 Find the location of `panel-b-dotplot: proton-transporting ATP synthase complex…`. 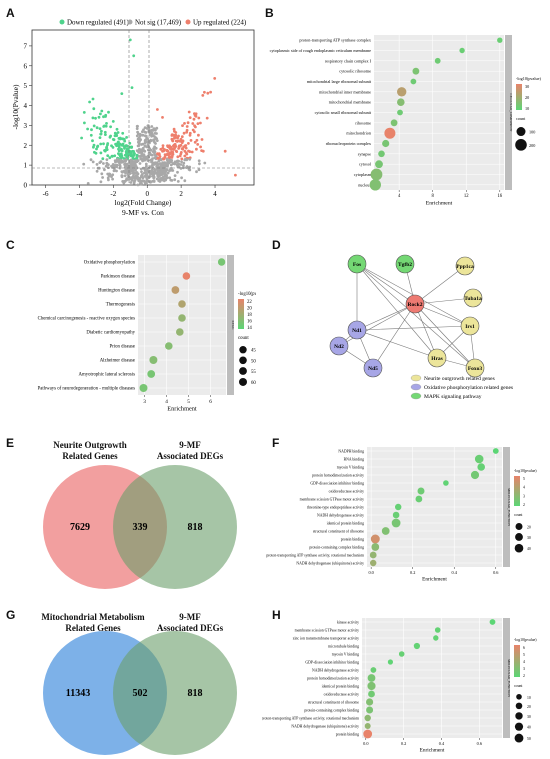

panel-b-dotplot: proton-transporting ATP synthase complex… is located at coordinates (405, 120).